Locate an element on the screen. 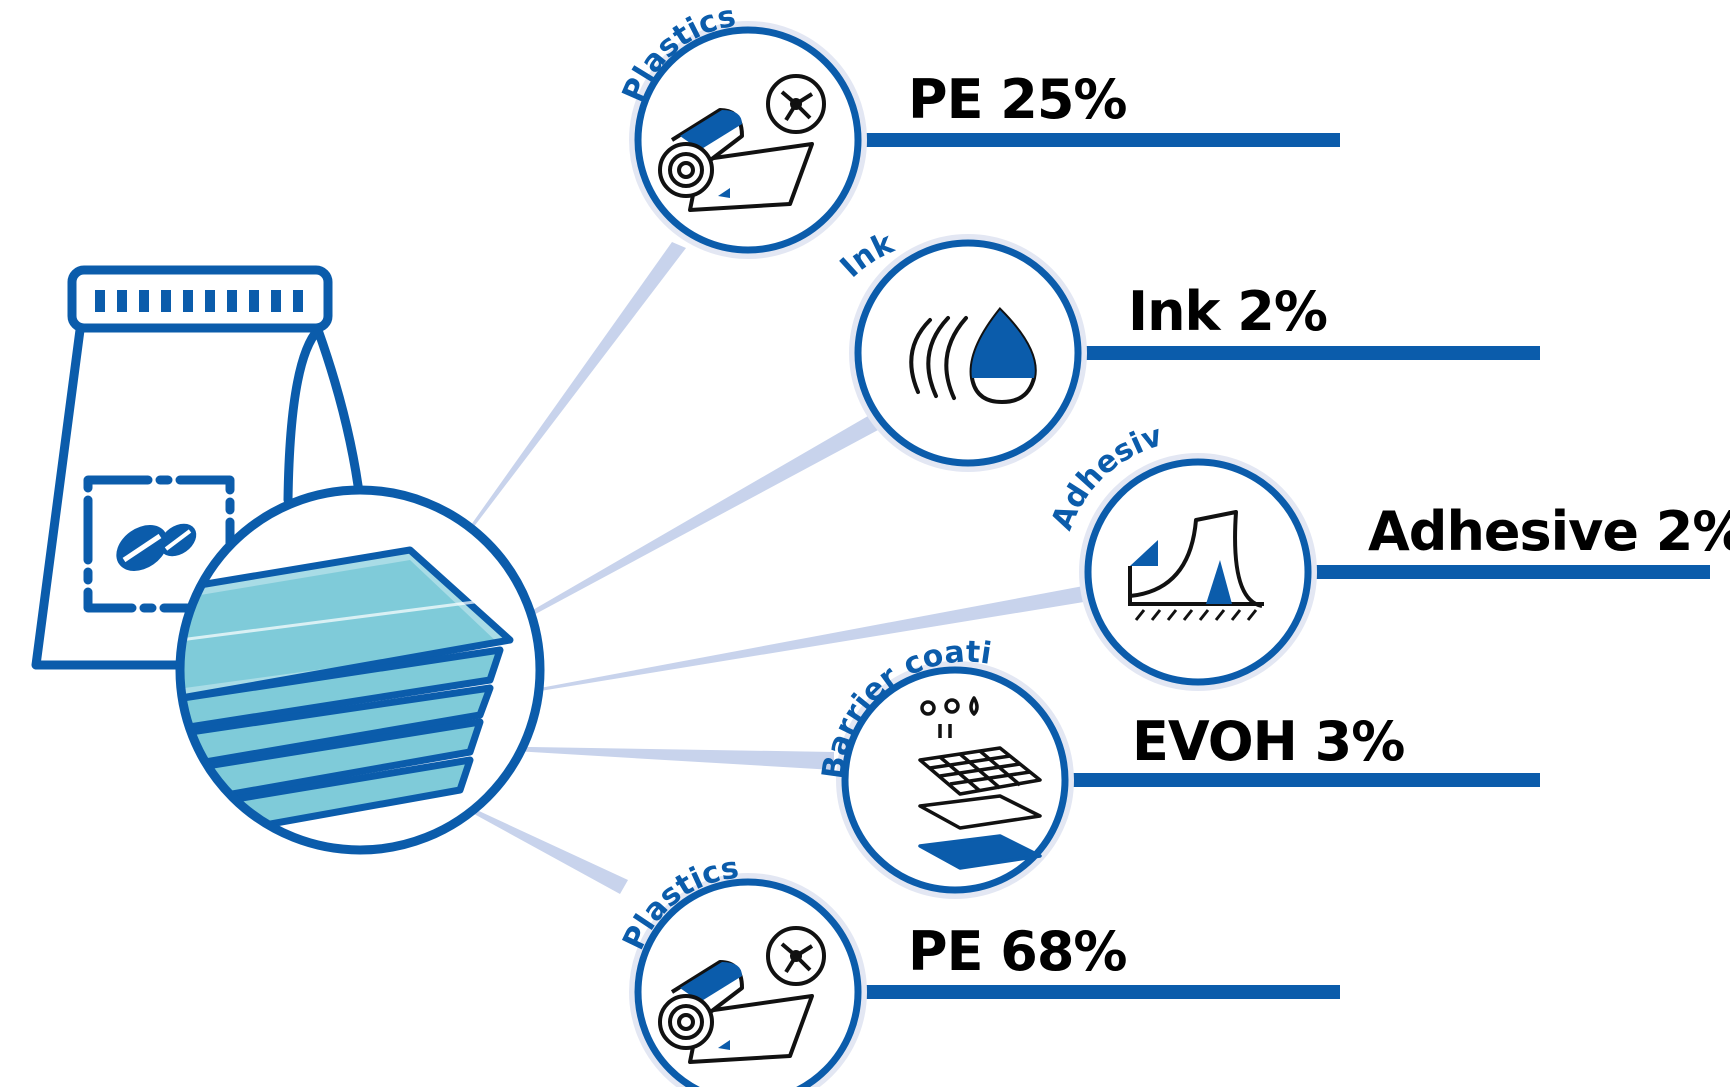  ink-drop-icon is located at coordinates (973, 356).